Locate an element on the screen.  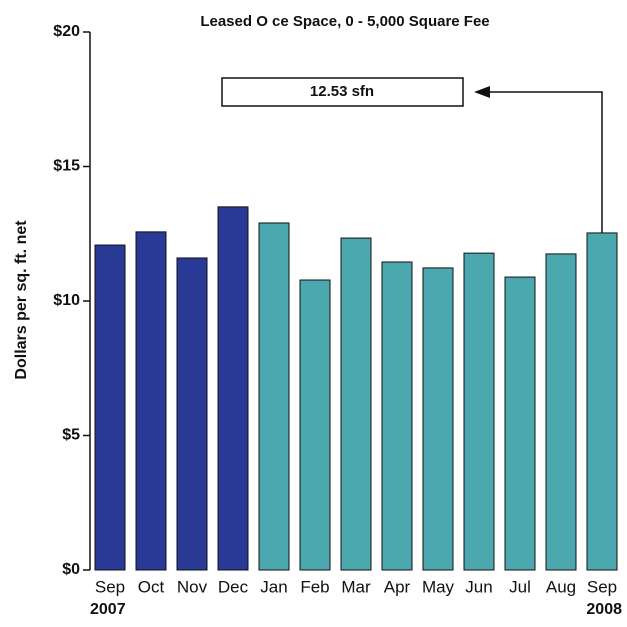
annotation-box is located at coordinates (342, 92).